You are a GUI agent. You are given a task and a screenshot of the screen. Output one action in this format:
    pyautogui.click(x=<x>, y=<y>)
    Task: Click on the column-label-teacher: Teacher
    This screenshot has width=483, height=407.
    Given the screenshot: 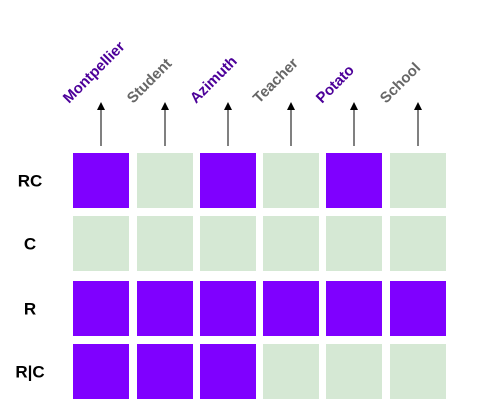 What is the action you would take?
    pyautogui.click(x=276, y=81)
    